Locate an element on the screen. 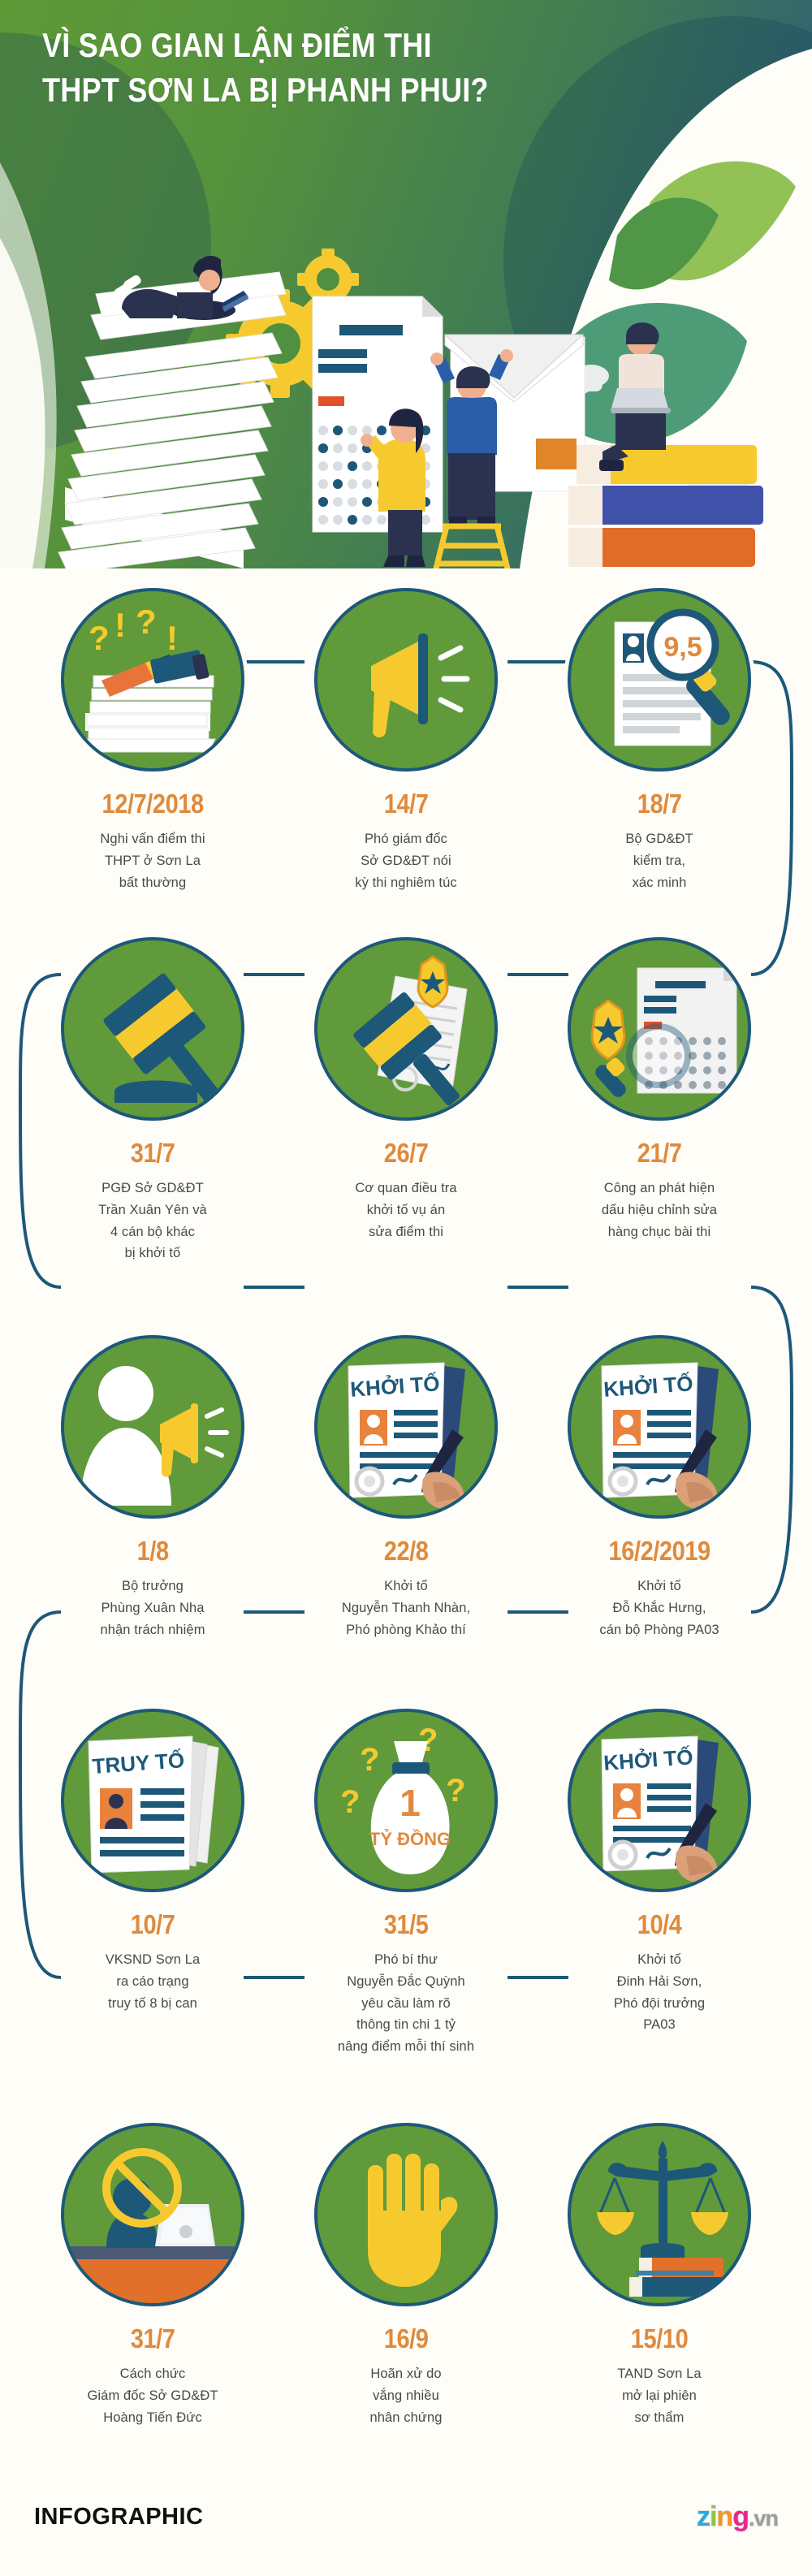  timeline-description: Bộ GD&ĐT kiểm tra, xác minh is located at coordinates (659, 861).